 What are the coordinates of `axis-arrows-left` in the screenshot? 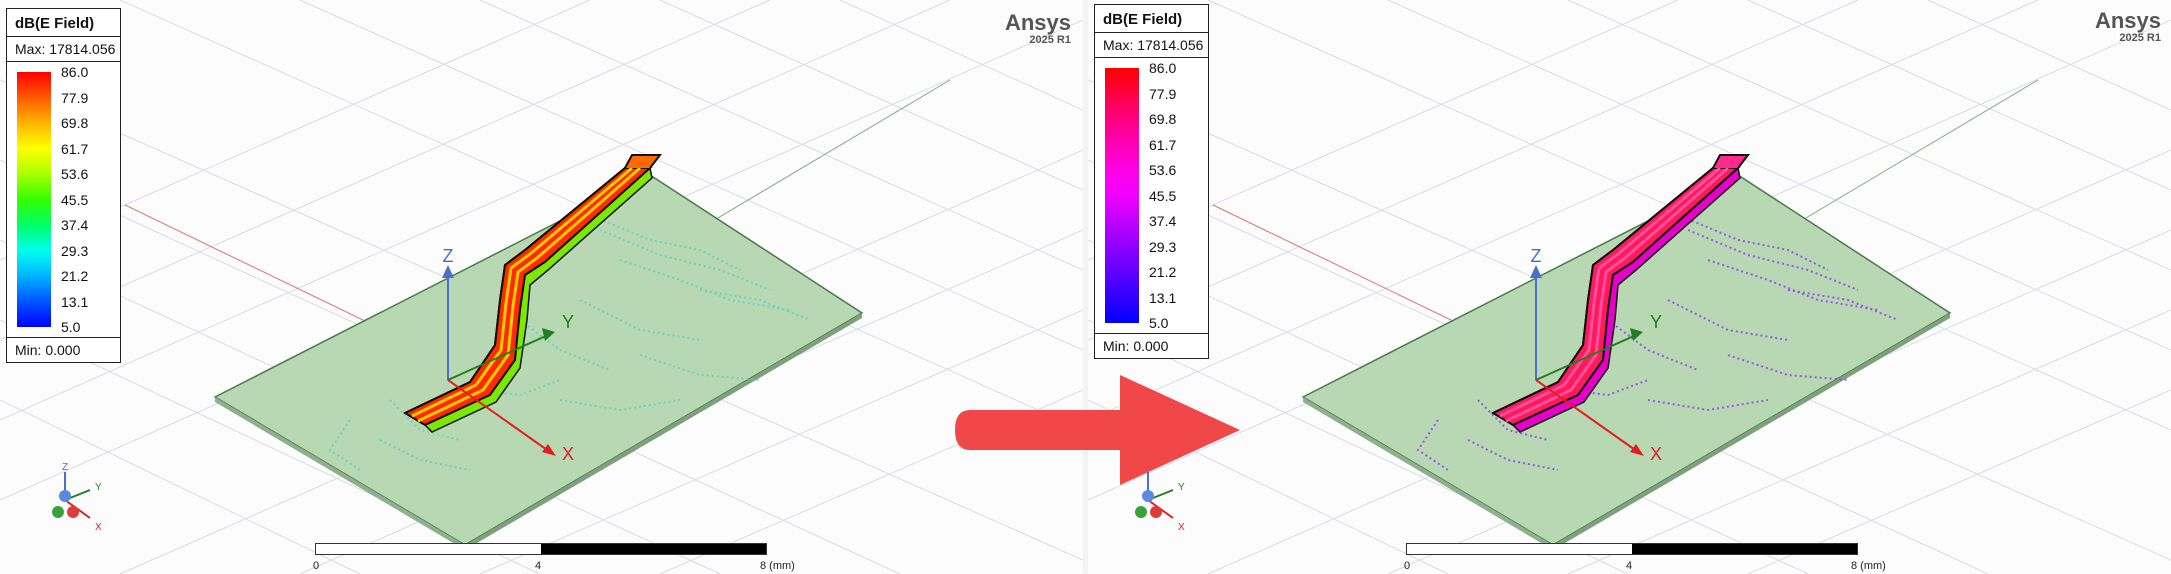 It's located at (499, 360).